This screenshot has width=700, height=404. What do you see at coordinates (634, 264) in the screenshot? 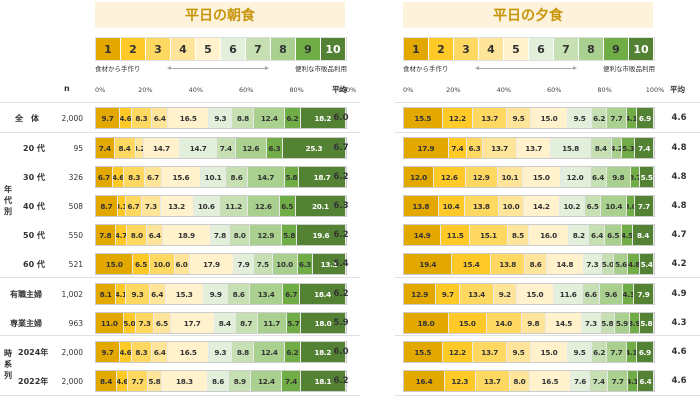
I see `bar-segment: 4.8` at bounding box center [634, 264].